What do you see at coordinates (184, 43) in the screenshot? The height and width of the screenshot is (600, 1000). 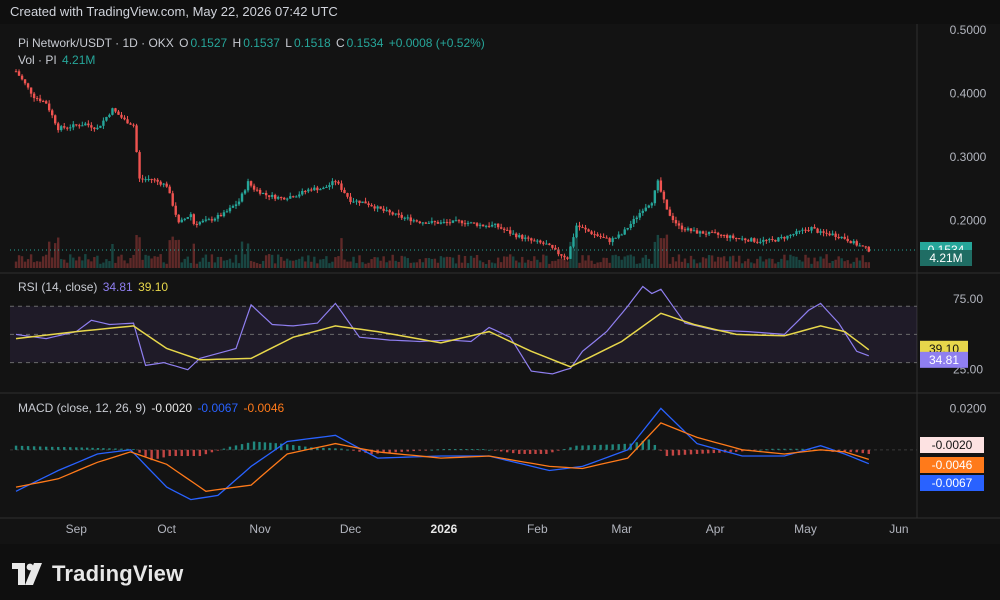 I see `open-label: O` at bounding box center [184, 43].